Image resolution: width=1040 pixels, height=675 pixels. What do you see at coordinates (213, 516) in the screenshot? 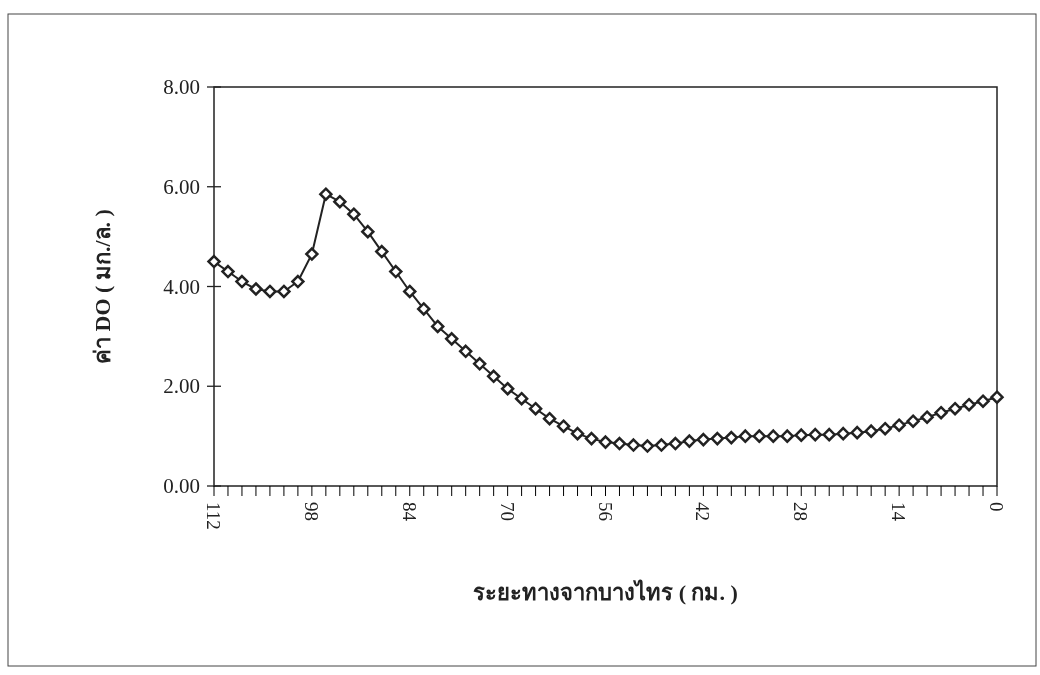
I see `x-tick-label: 112` at bounding box center [213, 516].